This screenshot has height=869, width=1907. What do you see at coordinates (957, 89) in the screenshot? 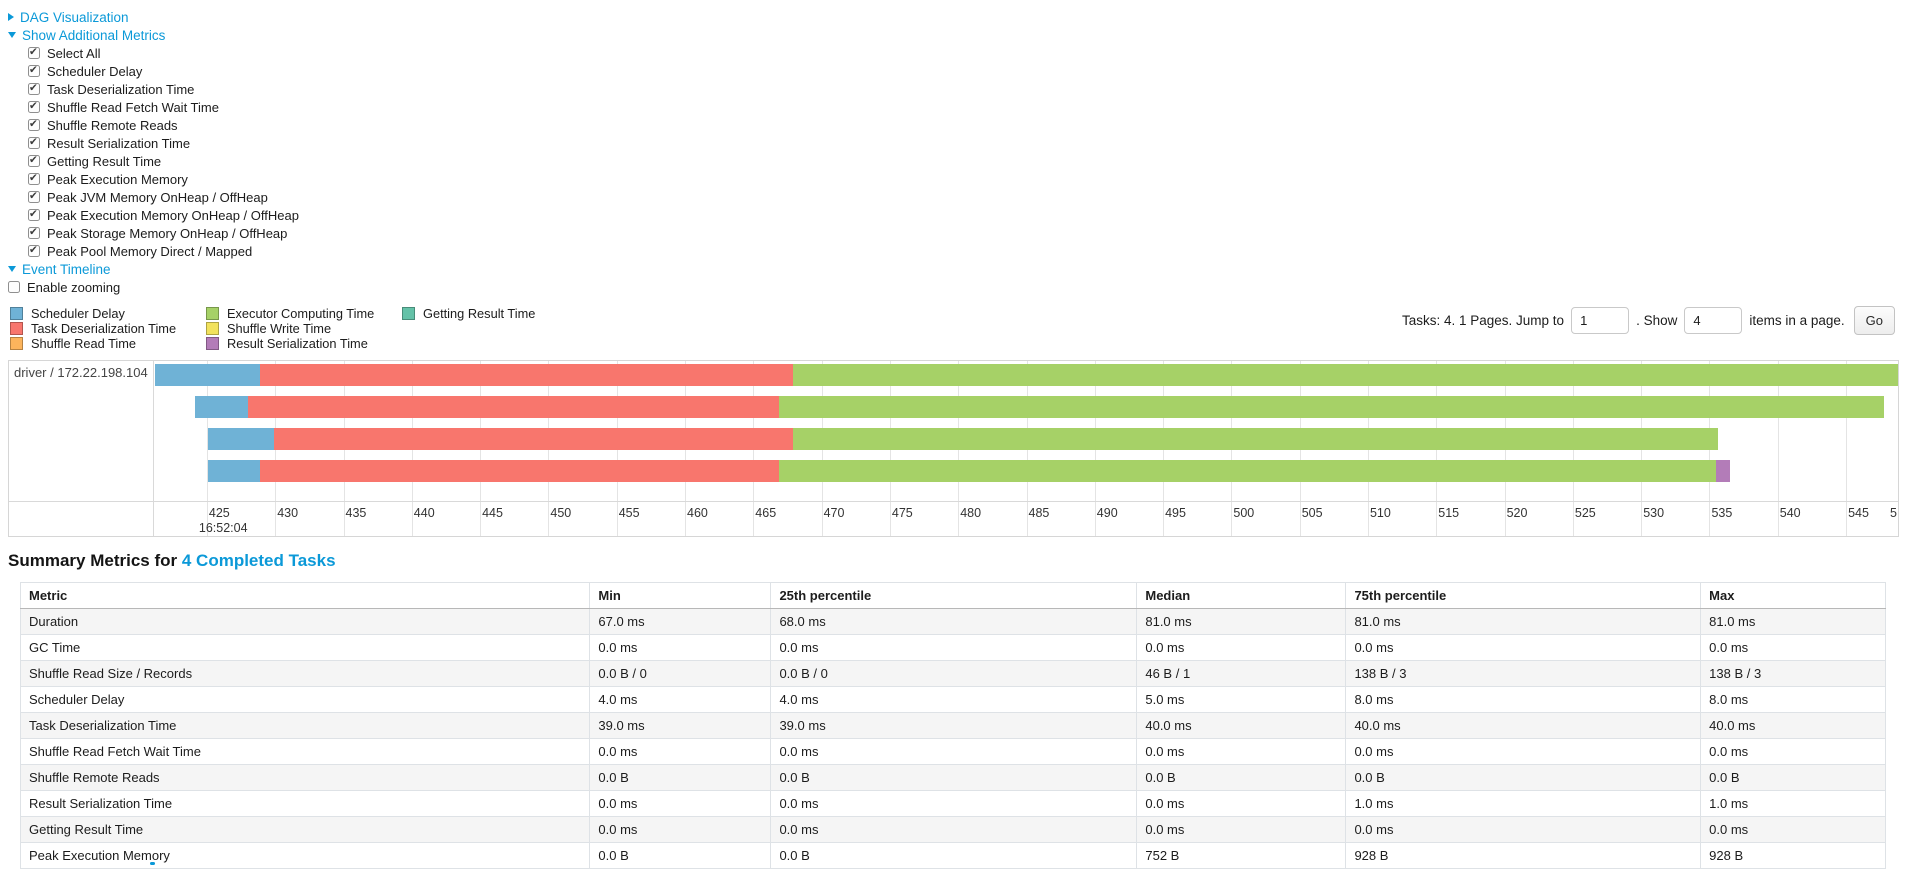
I see `metric-checkbox-row: Task Deserialization Time` at bounding box center [957, 89].